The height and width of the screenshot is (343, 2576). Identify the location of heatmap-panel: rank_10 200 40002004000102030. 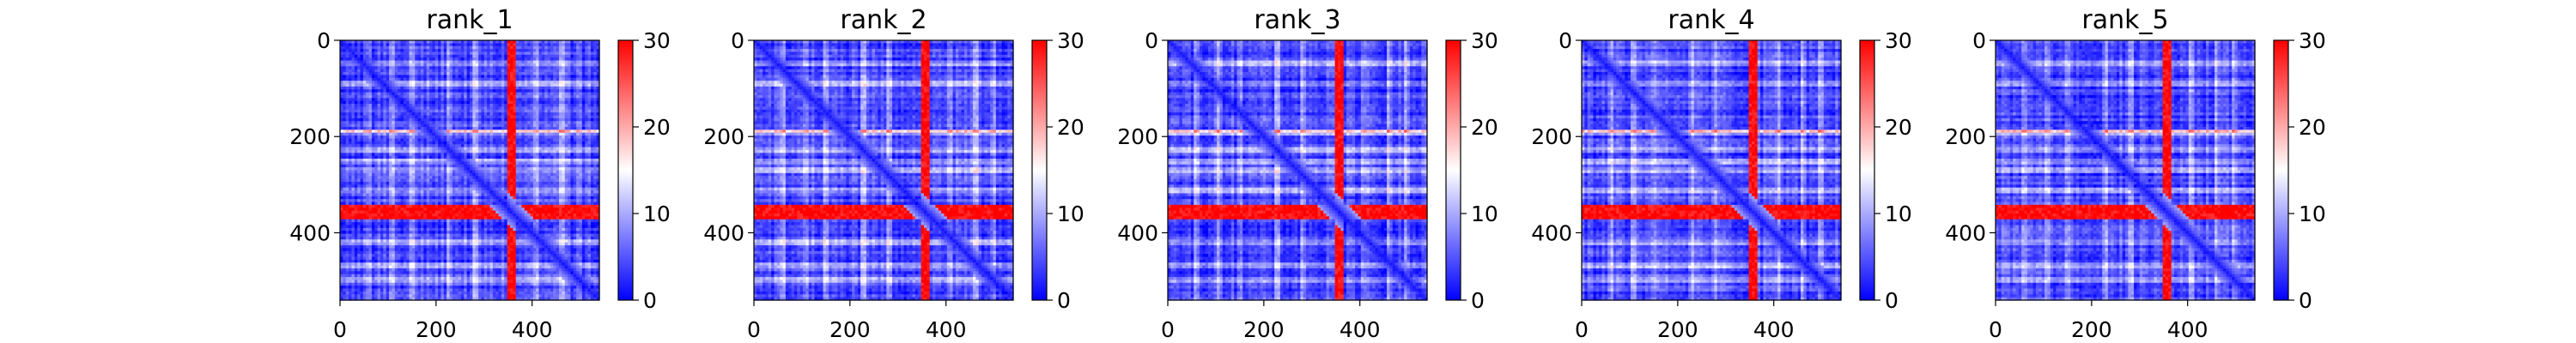
(480, 174).